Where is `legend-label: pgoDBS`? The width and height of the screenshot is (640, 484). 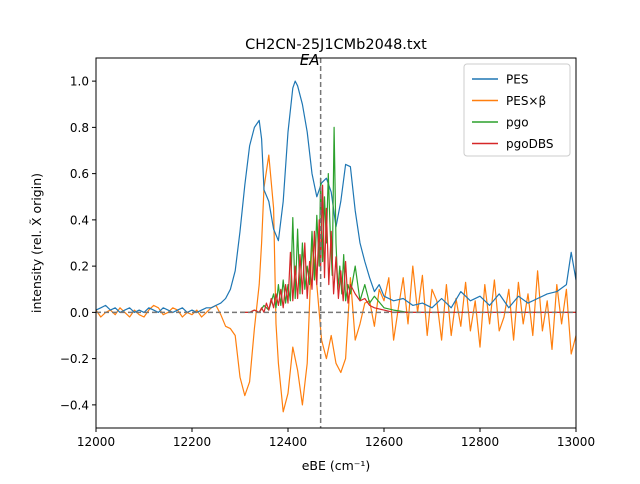
legend-label: pgoDBS is located at coordinates (529, 144).